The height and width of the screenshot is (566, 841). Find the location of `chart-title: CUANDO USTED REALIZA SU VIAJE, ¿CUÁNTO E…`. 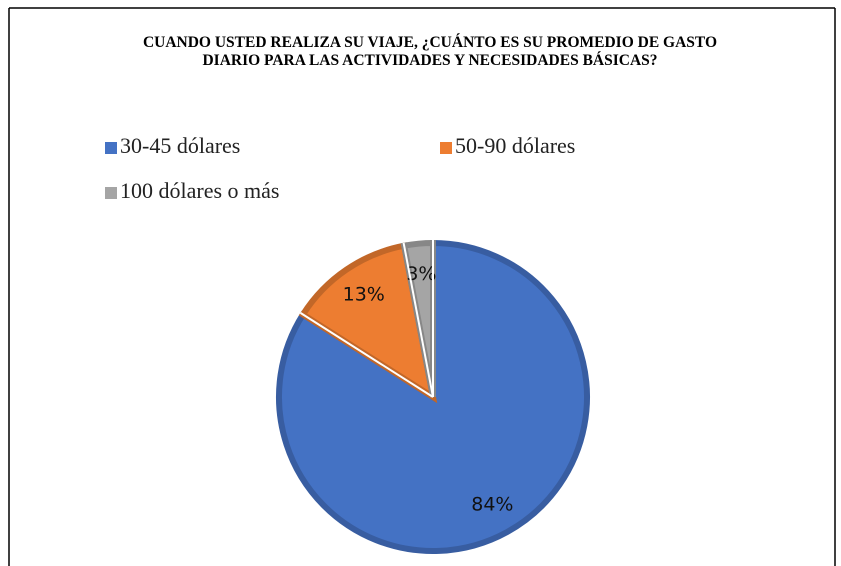

chart-title: CUANDO USTED REALIZA SU VIAJE, ¿CUÁNTO E… is located at coordinates (430, 51).